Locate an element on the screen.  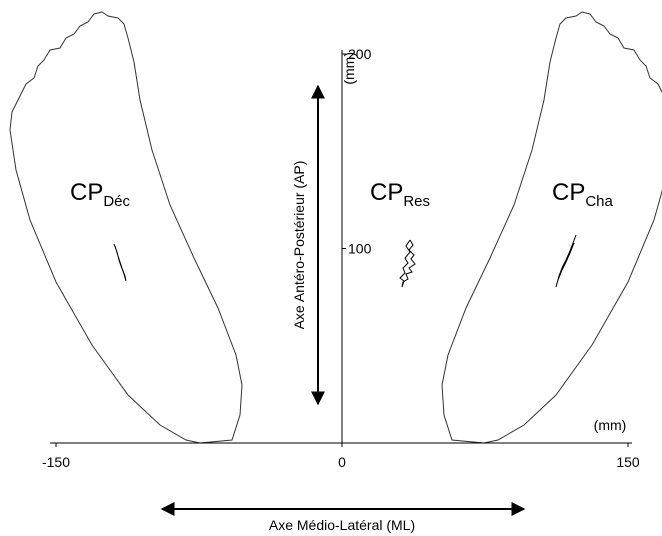
x-tick-label: 0 is located at coordinates (342, 462).